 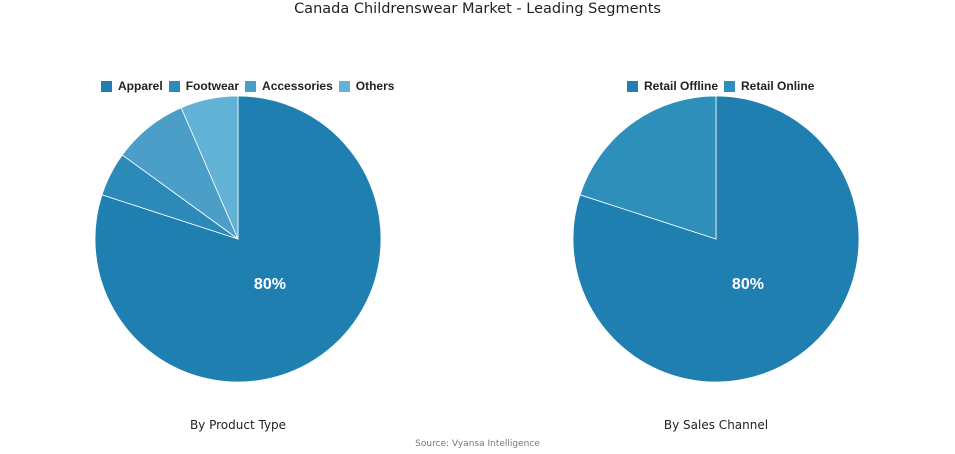 I want to click on caption-product-type: By Product Type, so click(x=238, y=425).